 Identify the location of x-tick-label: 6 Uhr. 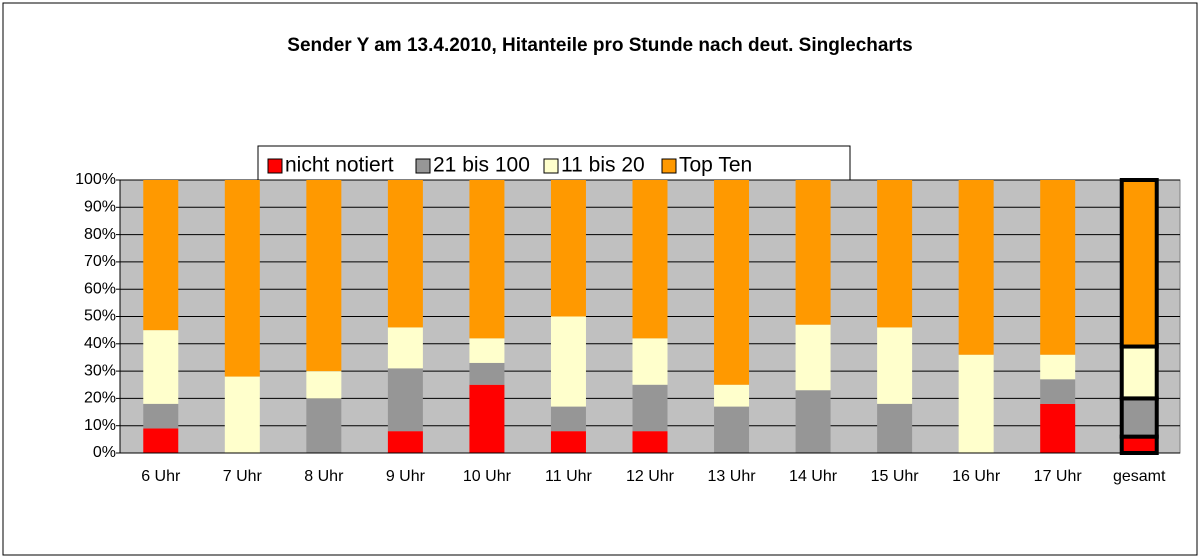
(161, 476).